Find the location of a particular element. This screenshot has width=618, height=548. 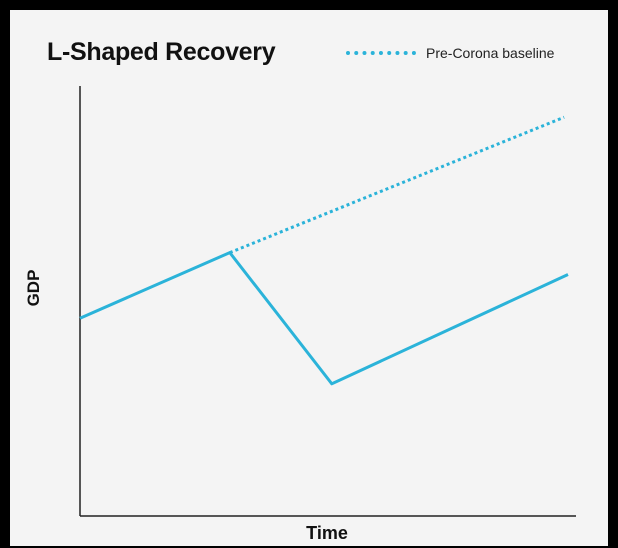

legend: Pre-Corona baseline is located at coordinates (450, 53).